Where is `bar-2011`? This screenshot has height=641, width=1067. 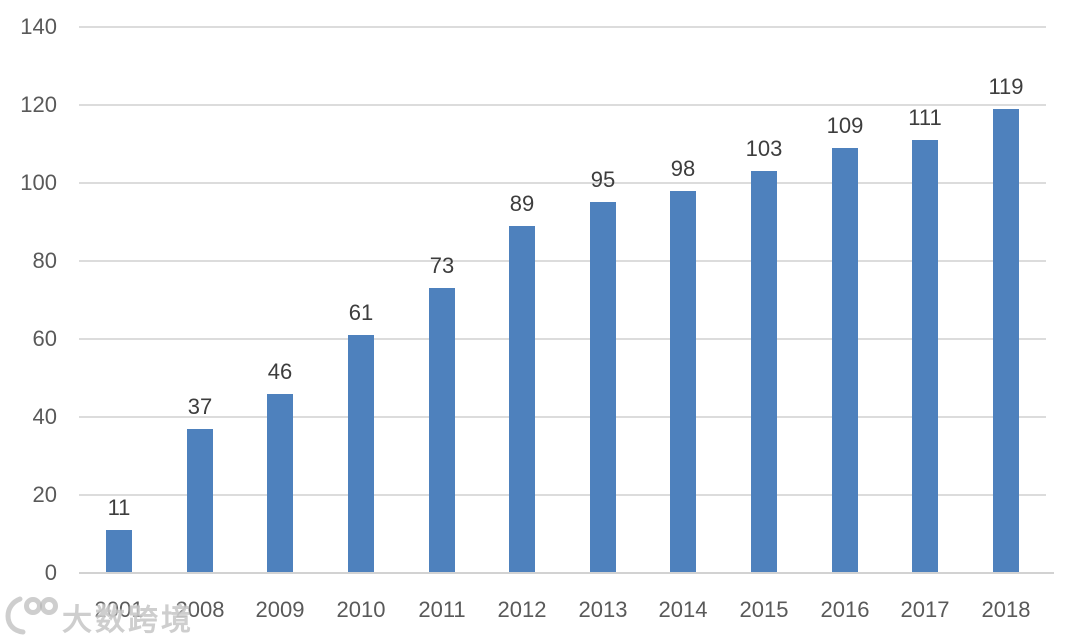 bar-2011 is located at coordinates (442, 430).